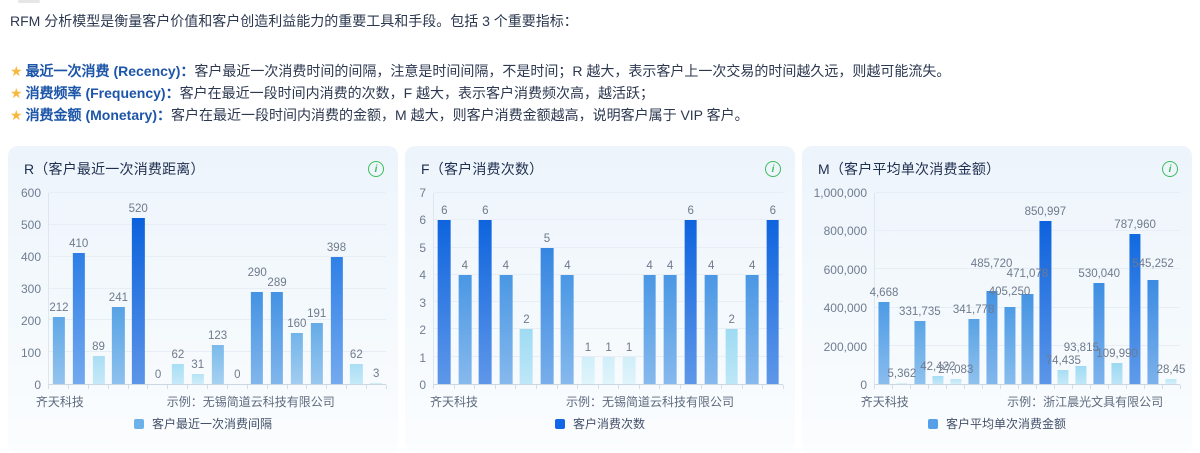 The height and width of the screenshot is (453, 1200). Describe the element at coordinates (29, 1) in the screenshot. I see `clipped-text-artifact` at that location.